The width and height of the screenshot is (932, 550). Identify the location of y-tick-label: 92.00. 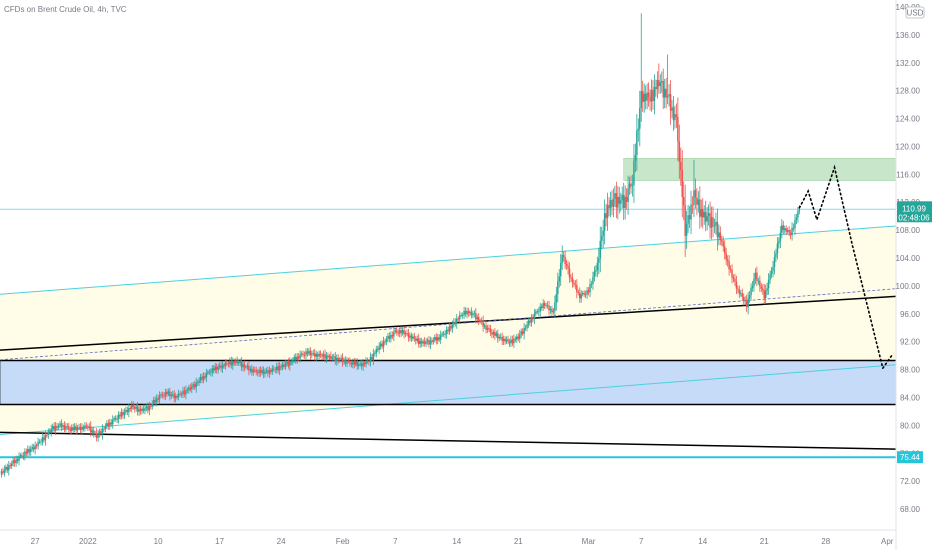
(910, 342).